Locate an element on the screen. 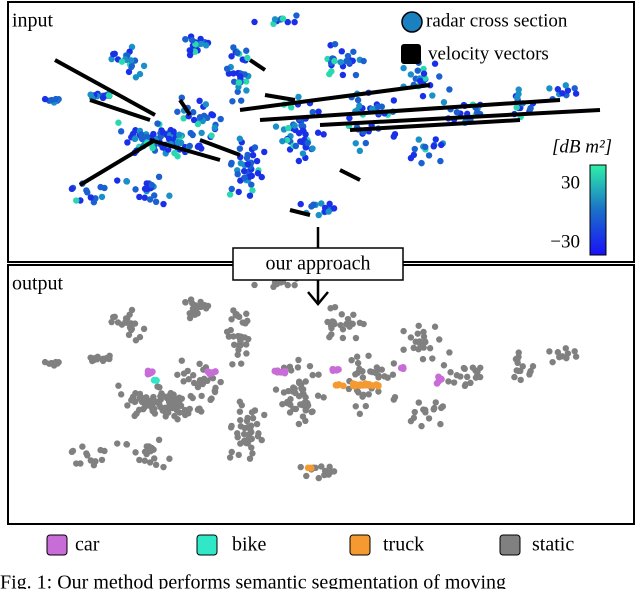  truck-label: truck is located at coordinates (403, 545).